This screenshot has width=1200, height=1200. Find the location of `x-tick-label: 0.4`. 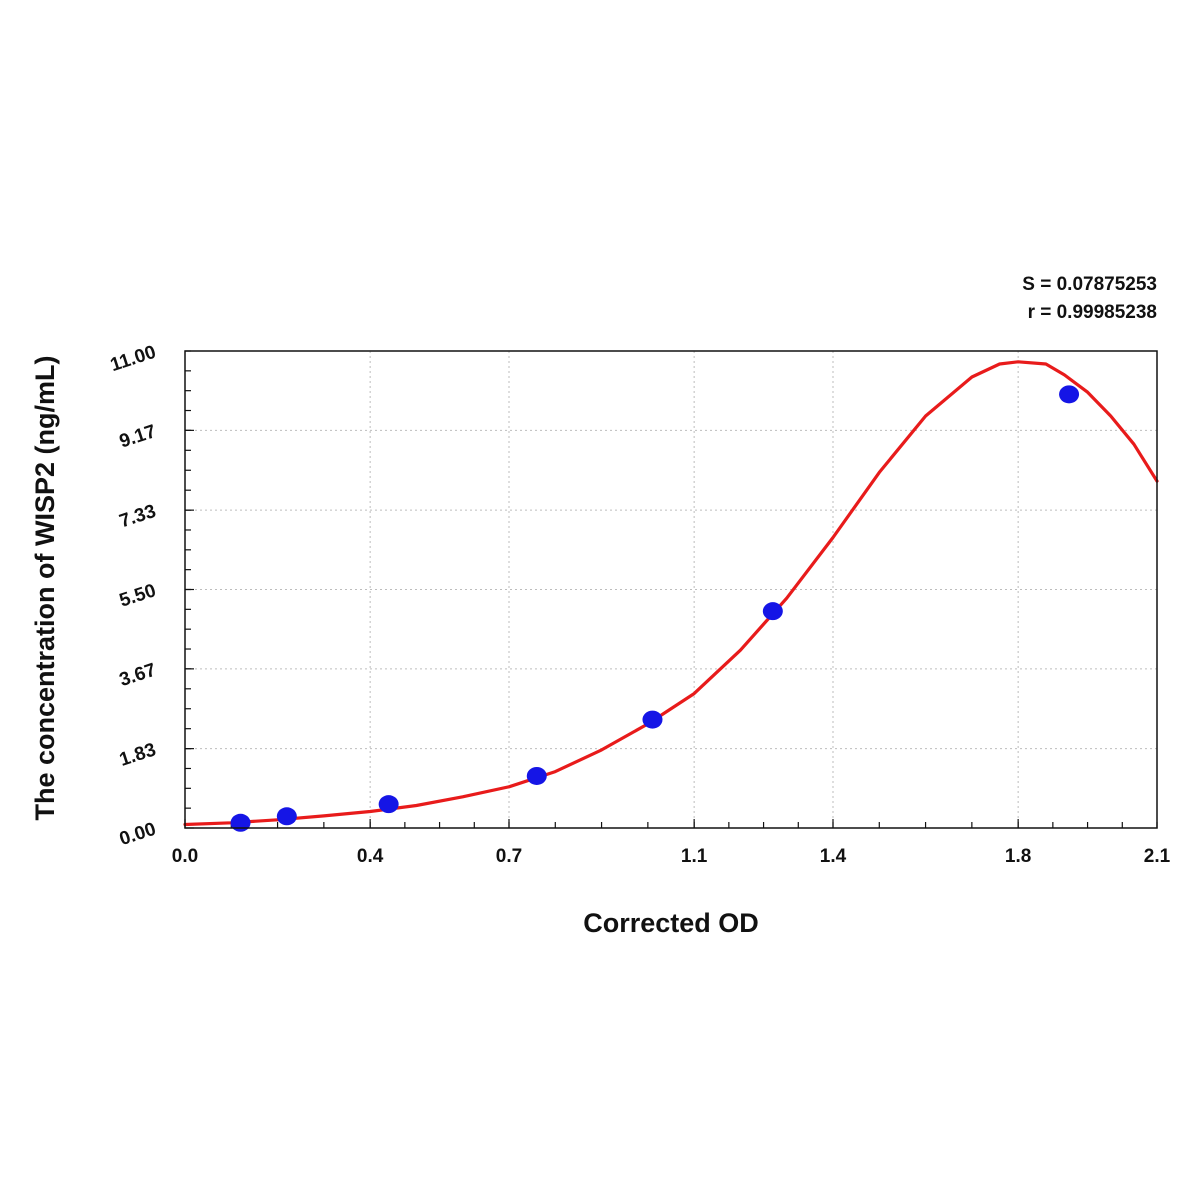

x-tick-label: 0.4 is located at coordinates (370, 856).